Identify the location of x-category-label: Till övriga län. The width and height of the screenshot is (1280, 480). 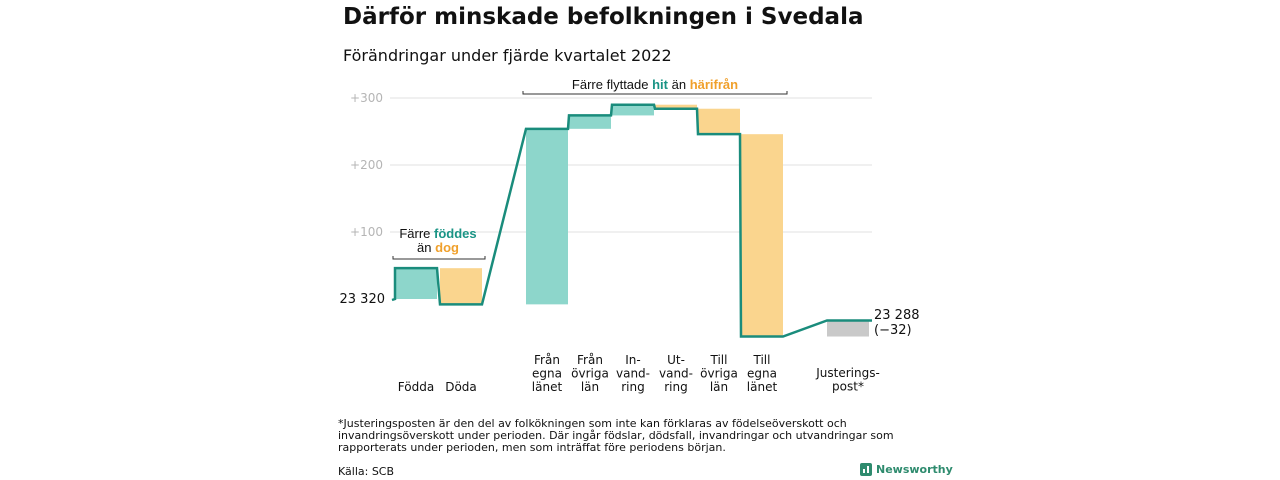
(719, 373).